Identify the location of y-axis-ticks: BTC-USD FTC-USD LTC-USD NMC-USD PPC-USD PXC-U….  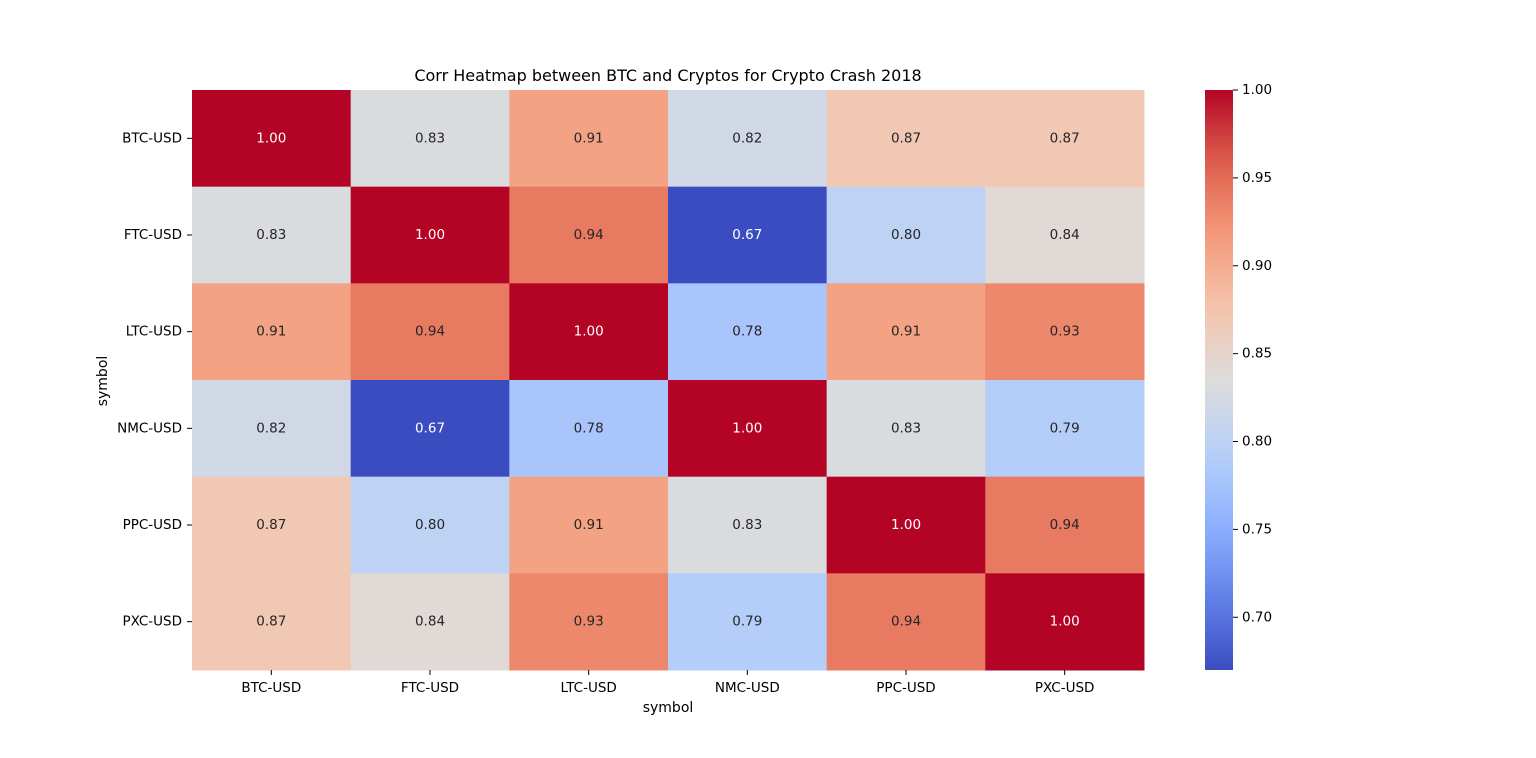
(154, 380).